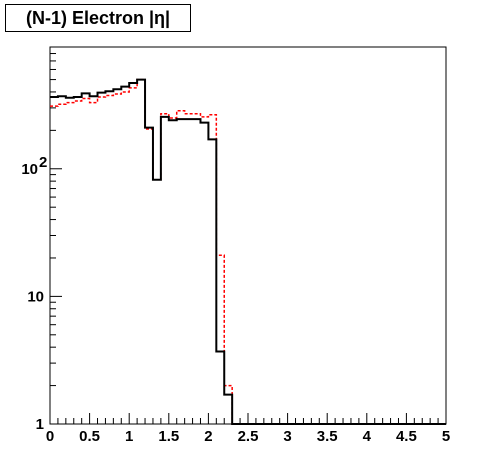  I want to click on x-tick-label: 2.5, so click(248, 436).